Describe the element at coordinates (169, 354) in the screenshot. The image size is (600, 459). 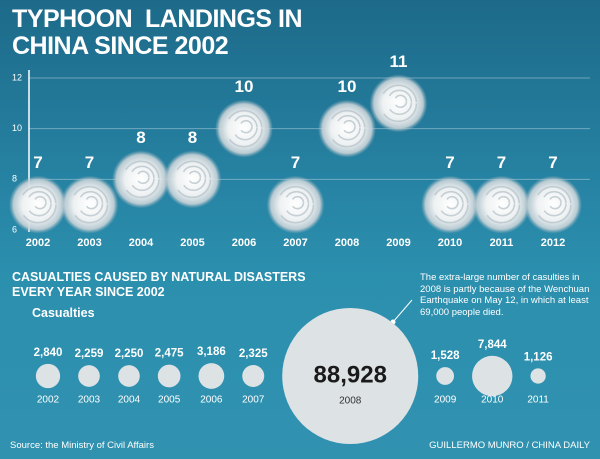
I see `value-label: 2,475` at that location.